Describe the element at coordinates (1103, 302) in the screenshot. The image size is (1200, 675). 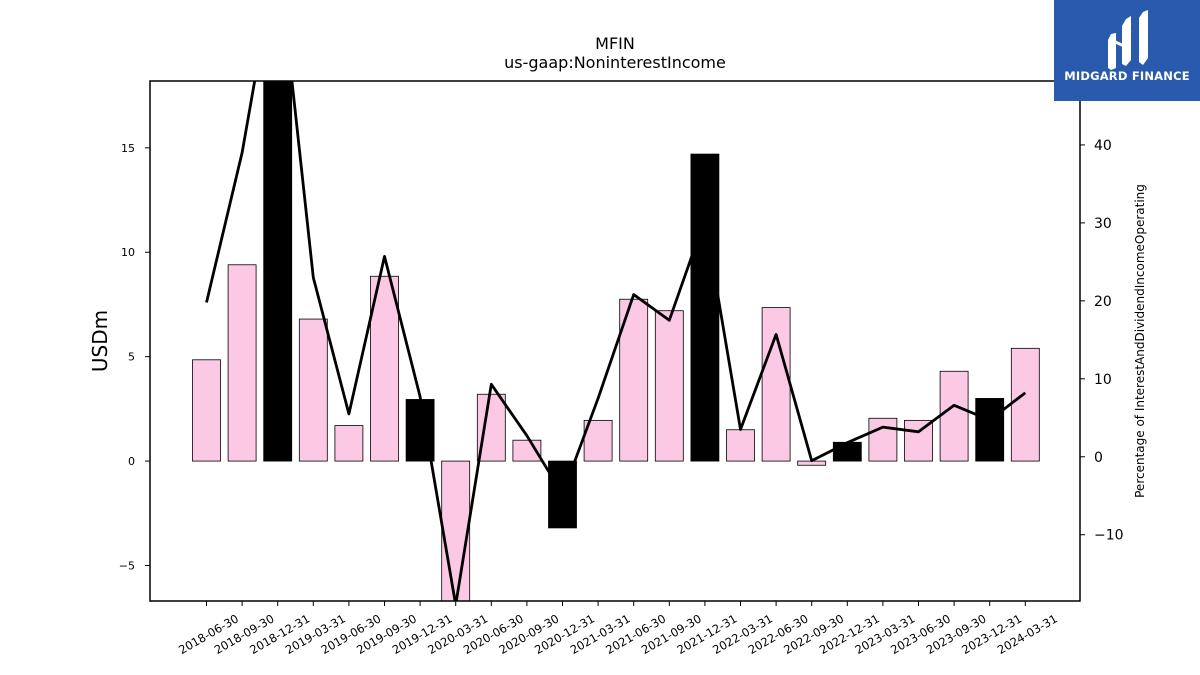
I see `y2-tick-label: 20` at that location.